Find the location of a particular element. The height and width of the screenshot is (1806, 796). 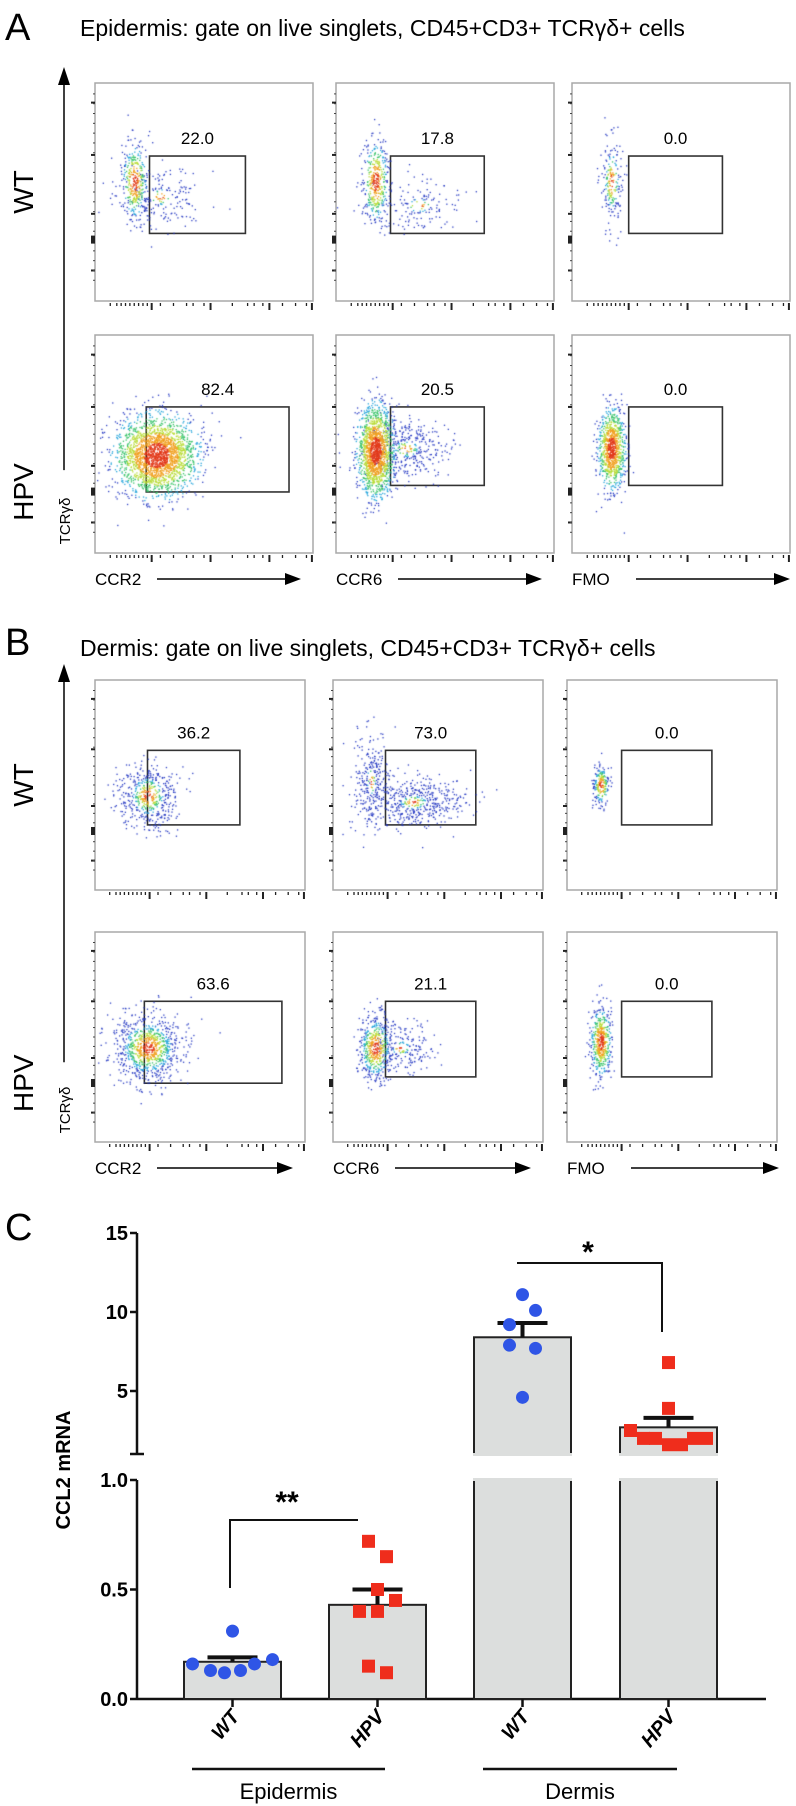

significance-label: * is located at coordinates (588, 1252).